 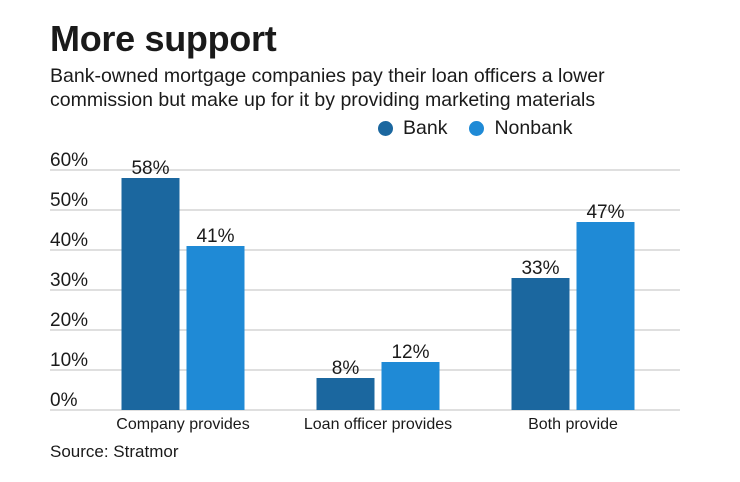 I want to click on legend-label-bank: Bank, so click(x=425, y=128).